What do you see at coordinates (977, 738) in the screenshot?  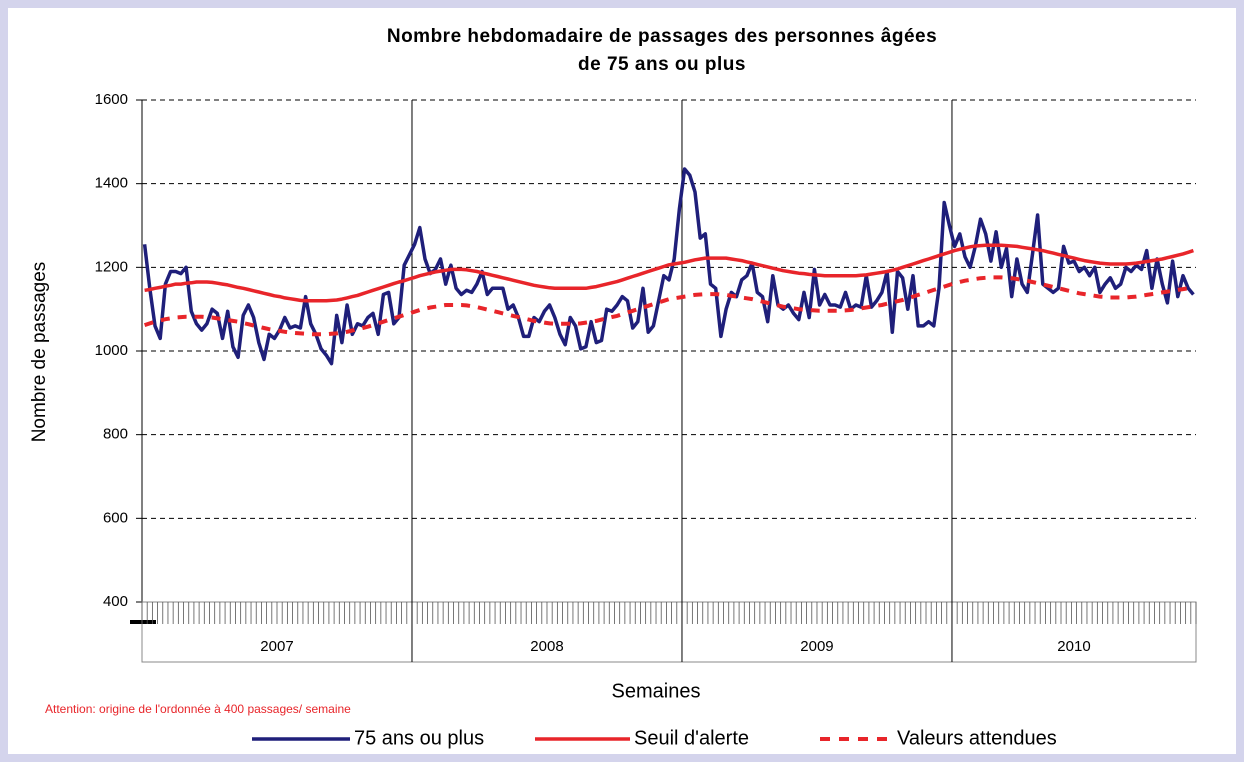 I see `legend-label: Valeurs attendues` at bounding box center [977, 738].